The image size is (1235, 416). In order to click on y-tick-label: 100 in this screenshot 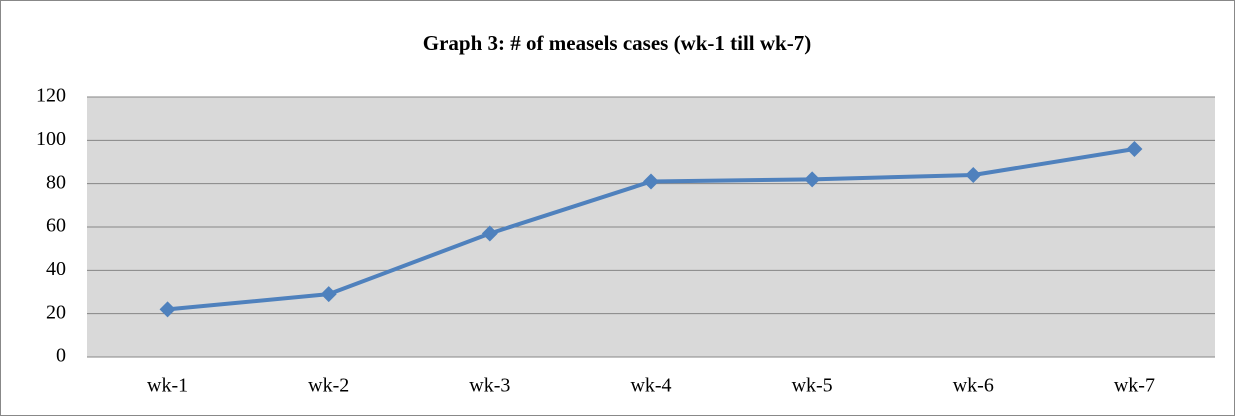, I will do `click(51, 139)`.